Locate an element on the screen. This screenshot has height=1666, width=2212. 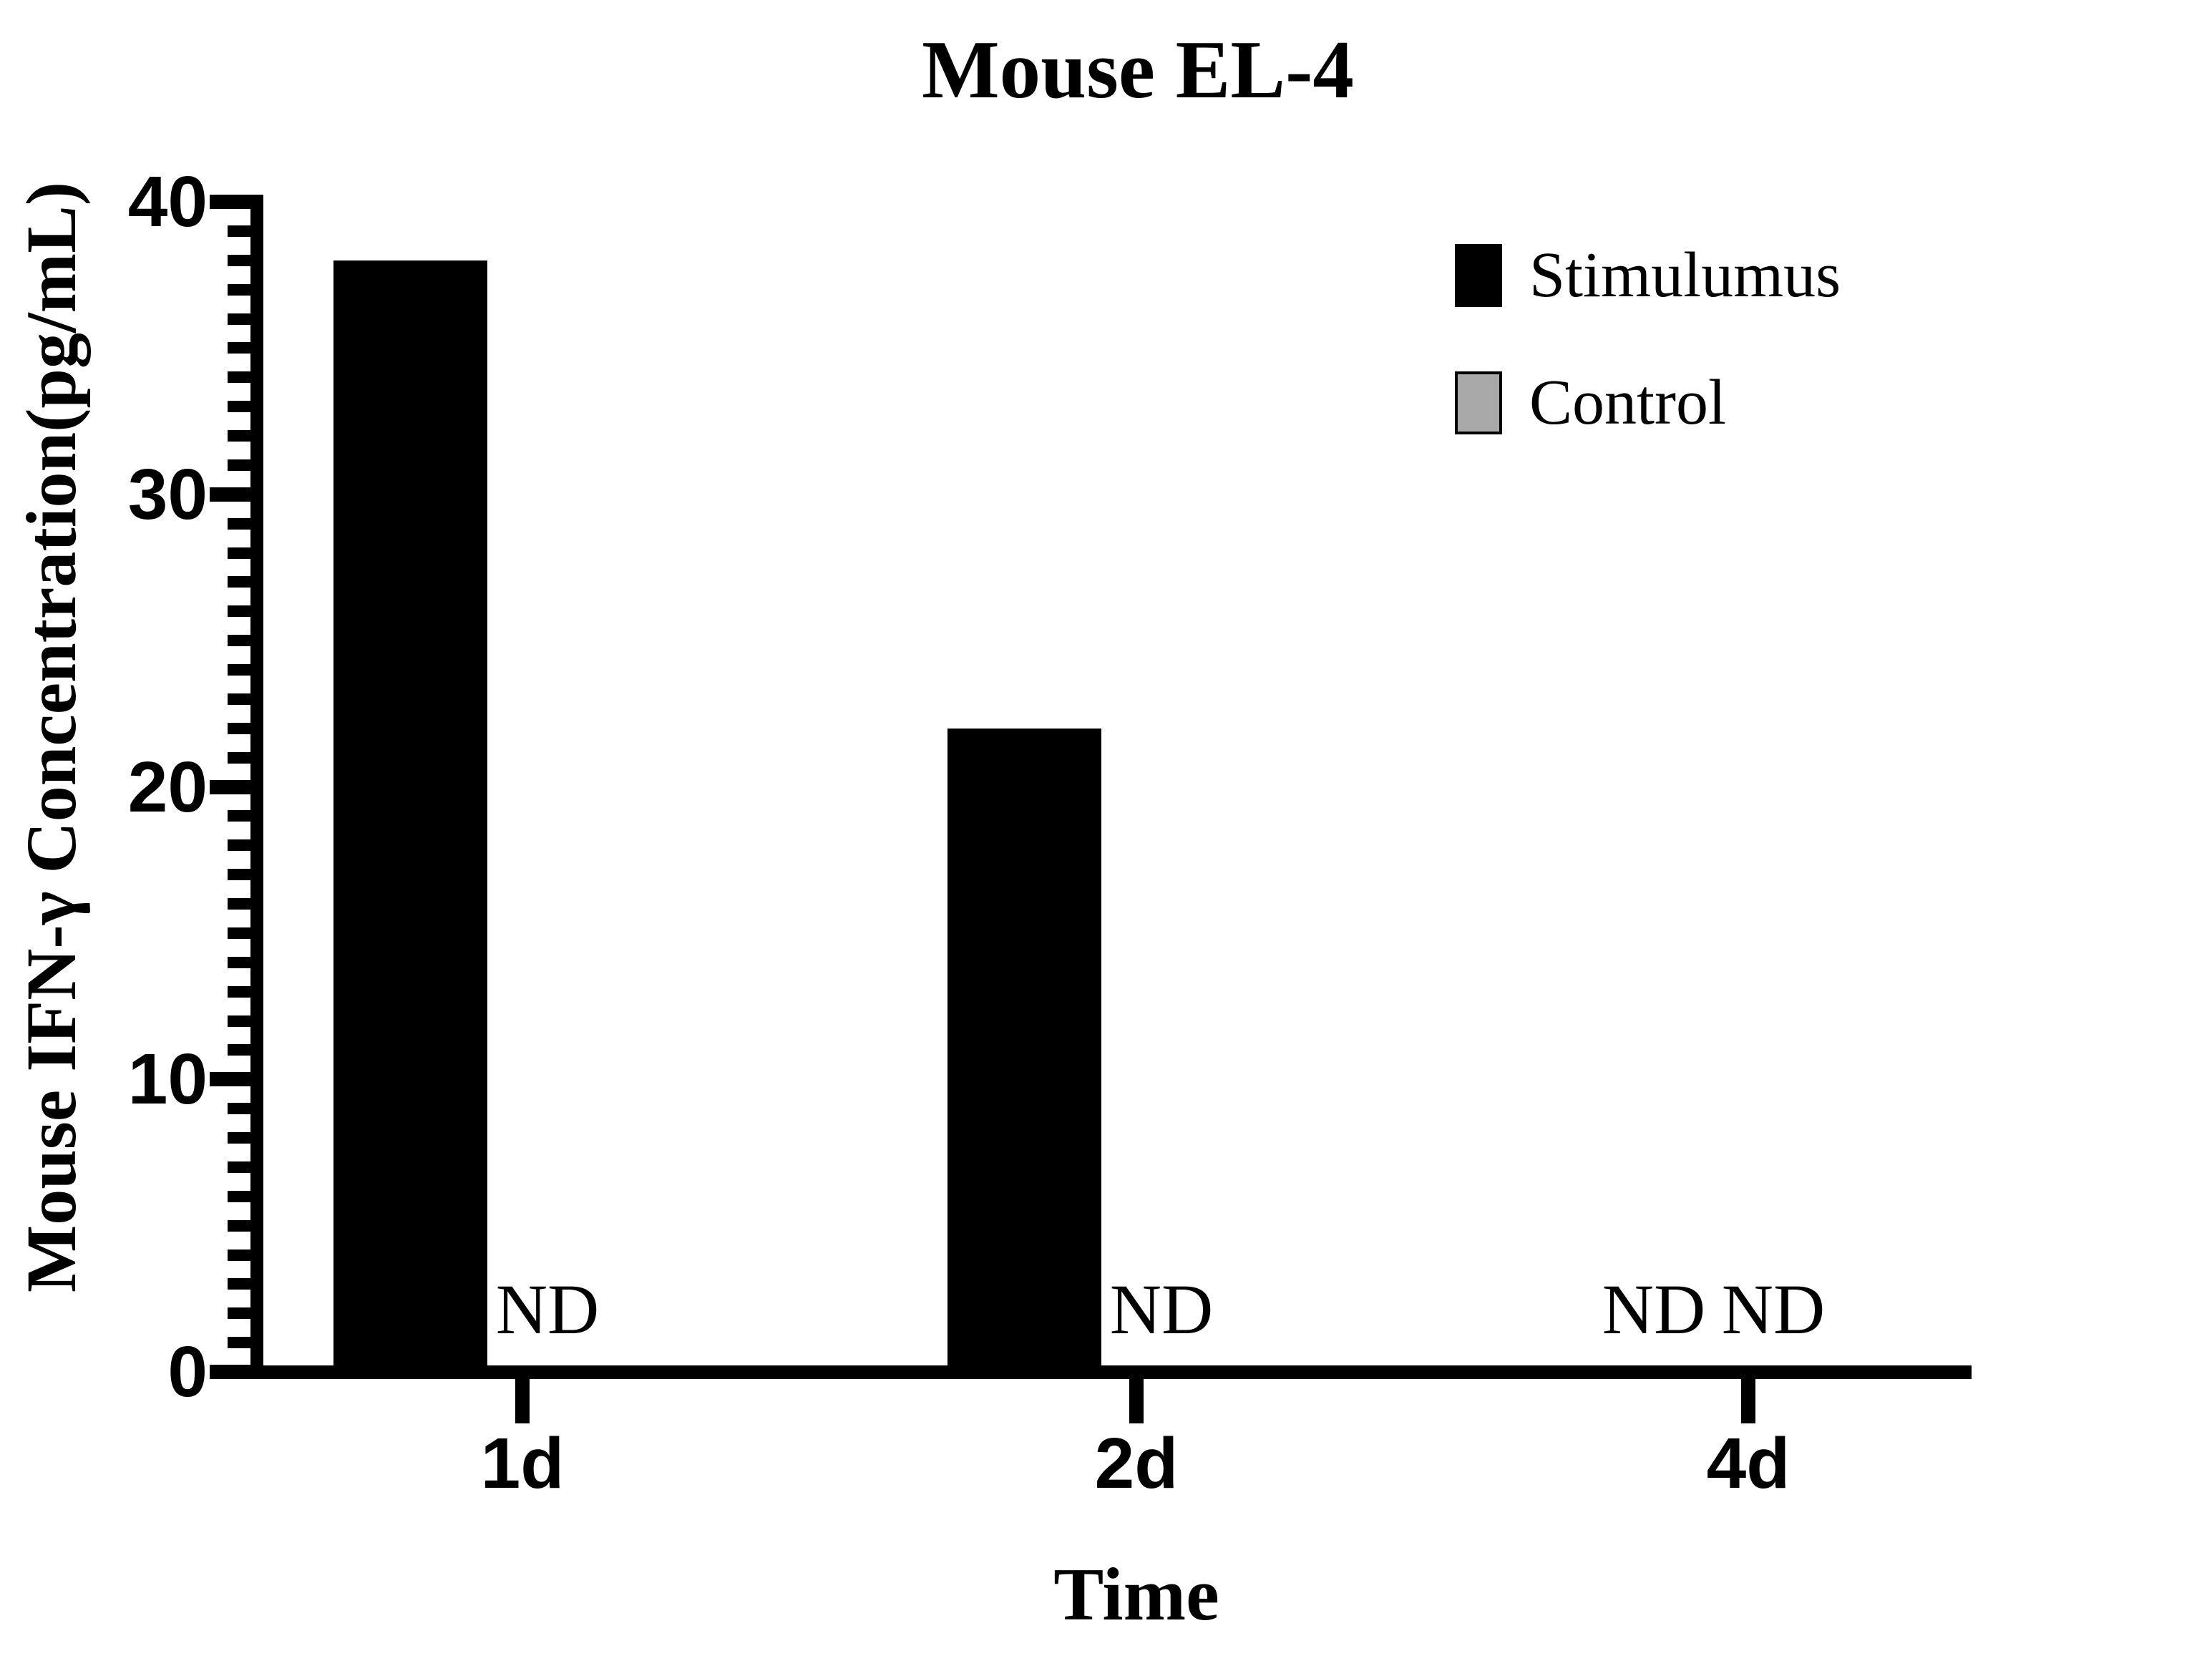
y-tick-label: 20 is located at coordinates (167, 786).